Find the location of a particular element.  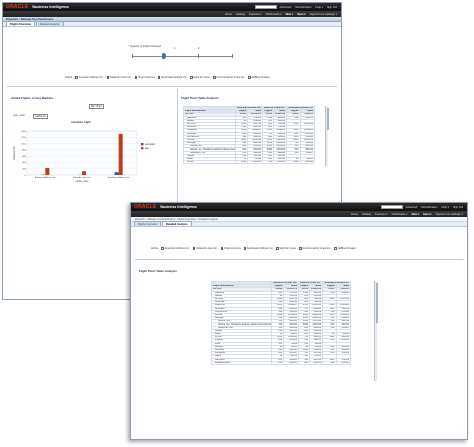

y-tick-label: 800 is located at coordinates (24, 151).